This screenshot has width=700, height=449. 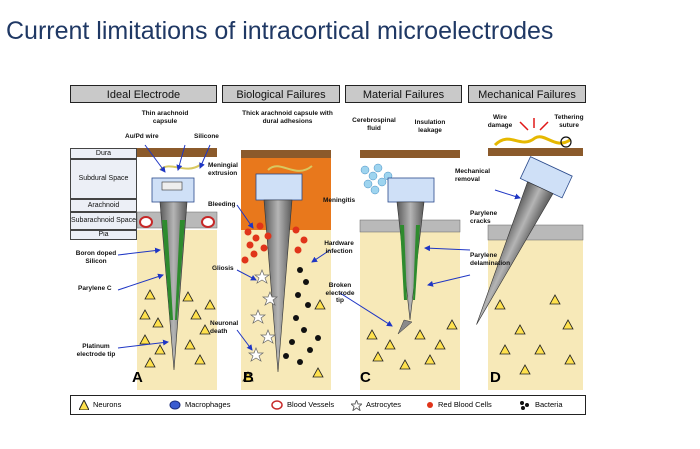 What do you see at coordinates (103, 153) in the screenshot?
I see `layer-dura: Dura` at bounding box center [103, 153].